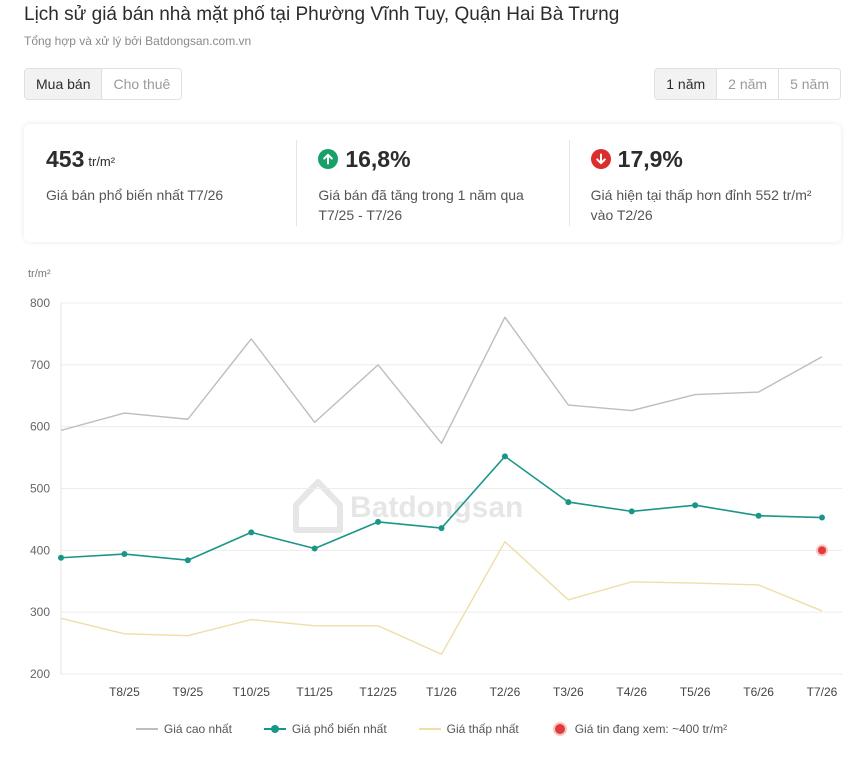 Image resolution: width=863 pixels, height=761 pixels. Describe the element at coordinates (695, 692) in the screenshot. I see `x-tick-label: T5/26` at that location.